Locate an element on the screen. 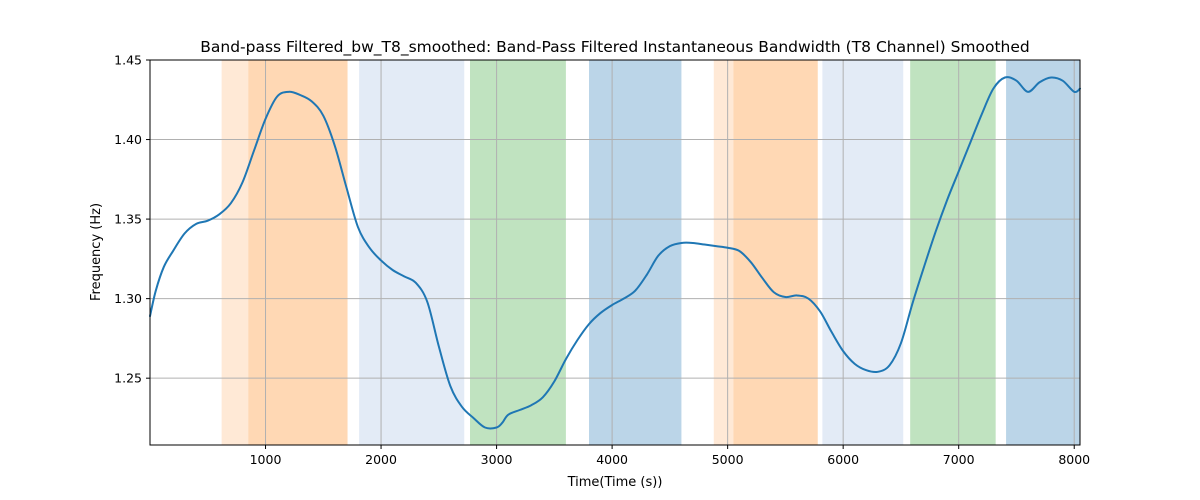  y-tick-label: 1.35 is located at coordinates (128, 219).